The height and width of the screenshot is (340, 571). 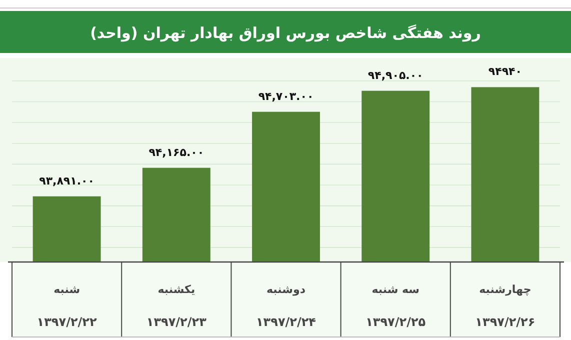 What do you see at coordinates (177, 289) in the screenshot?
I see `x-tick-label: یکشنبه` at bounding box center [177, 289].